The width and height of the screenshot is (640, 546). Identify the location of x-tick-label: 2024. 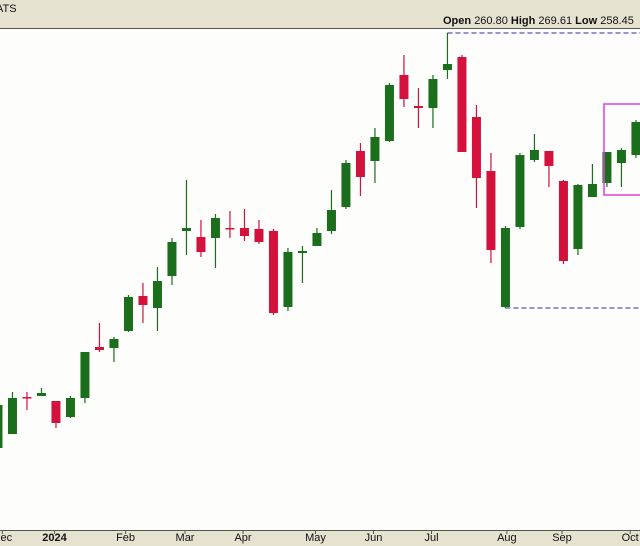
(54, 538).